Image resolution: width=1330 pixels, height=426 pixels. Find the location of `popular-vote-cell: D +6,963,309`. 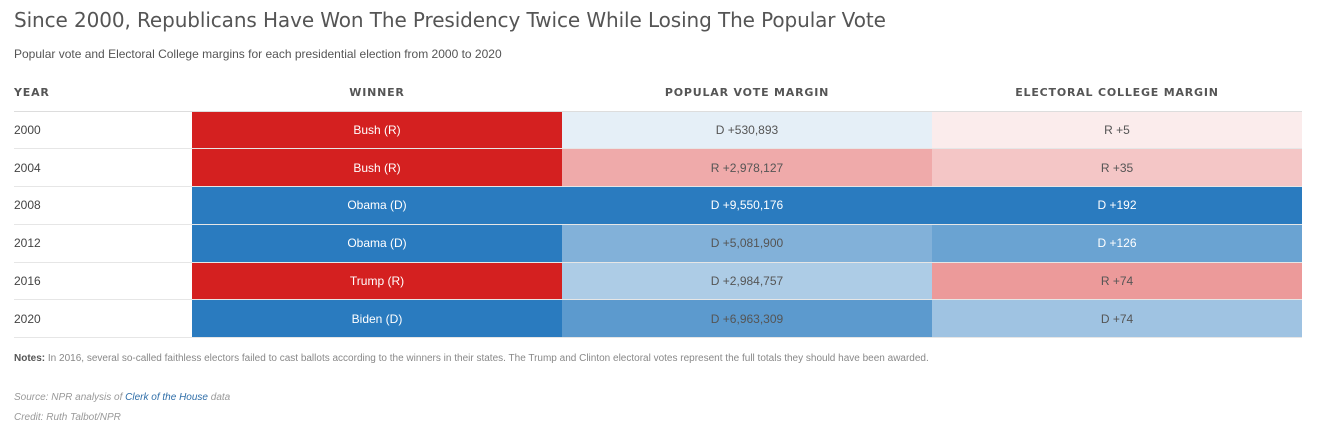

popular-vote-cell: D +6,963,309 is located at coordinates (747, 319).